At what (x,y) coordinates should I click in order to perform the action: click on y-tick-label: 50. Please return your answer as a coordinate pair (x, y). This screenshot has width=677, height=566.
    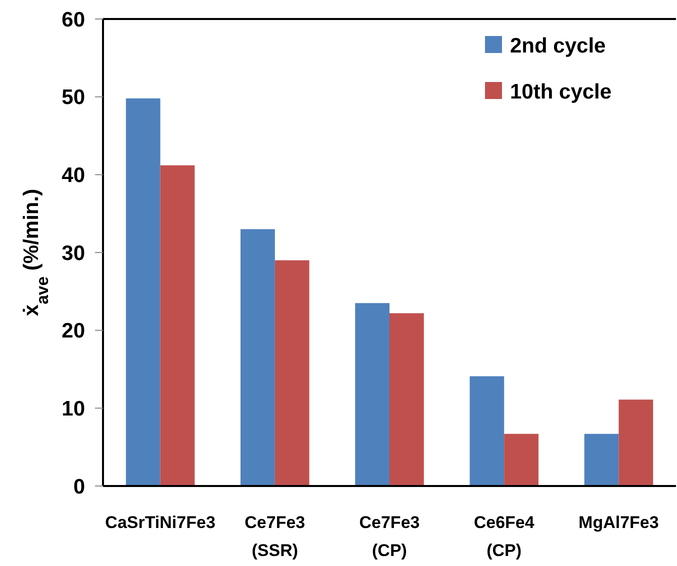
    Looking at the image, I should click on (73, 98).